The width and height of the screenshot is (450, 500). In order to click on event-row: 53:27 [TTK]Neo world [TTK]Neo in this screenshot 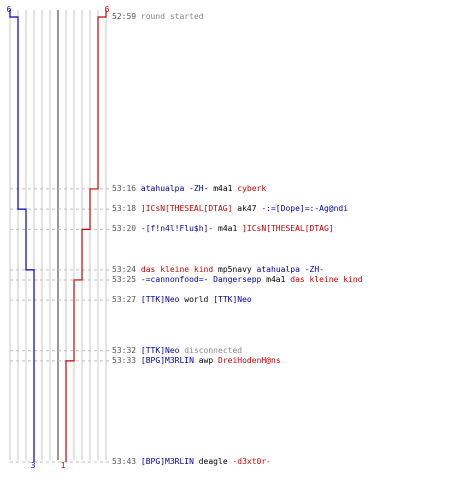, I will do `click(182, 300)`.